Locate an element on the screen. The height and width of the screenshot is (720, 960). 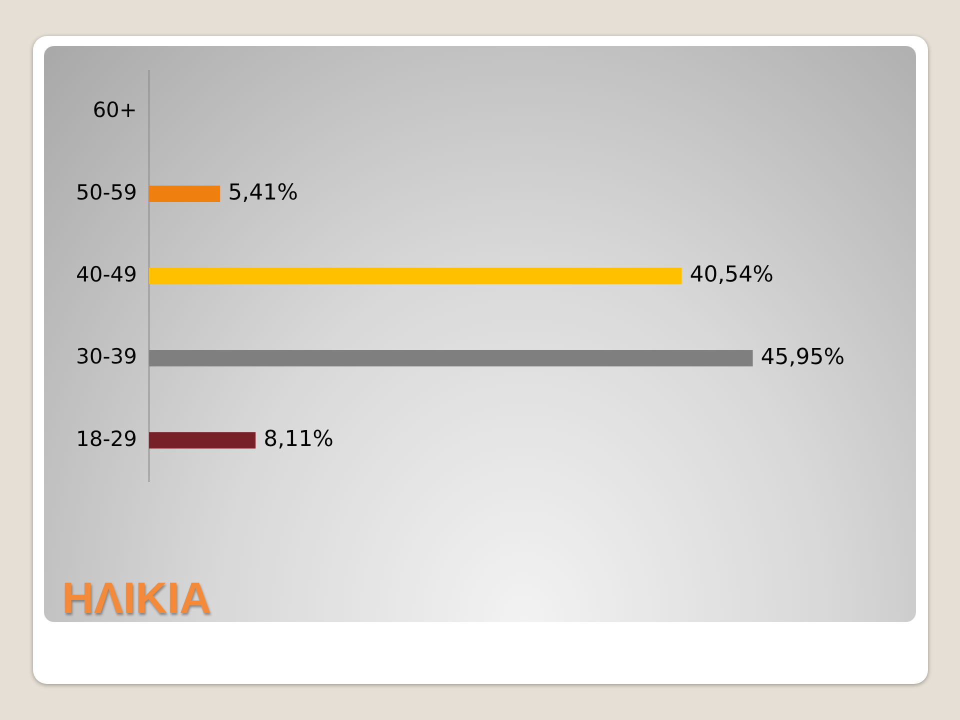
y-tick-label: 50-59 is located at coordinates (107, 192).